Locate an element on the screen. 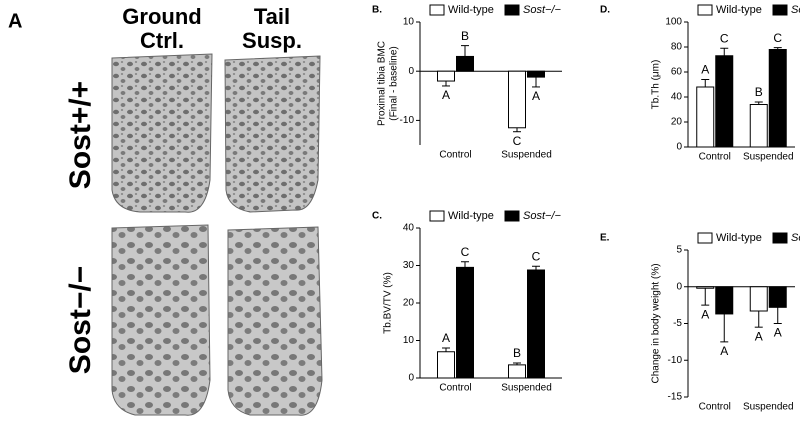 The width and height of the screenshot is (800, 427). panel-label: D. is located at coordinates (605, 10).